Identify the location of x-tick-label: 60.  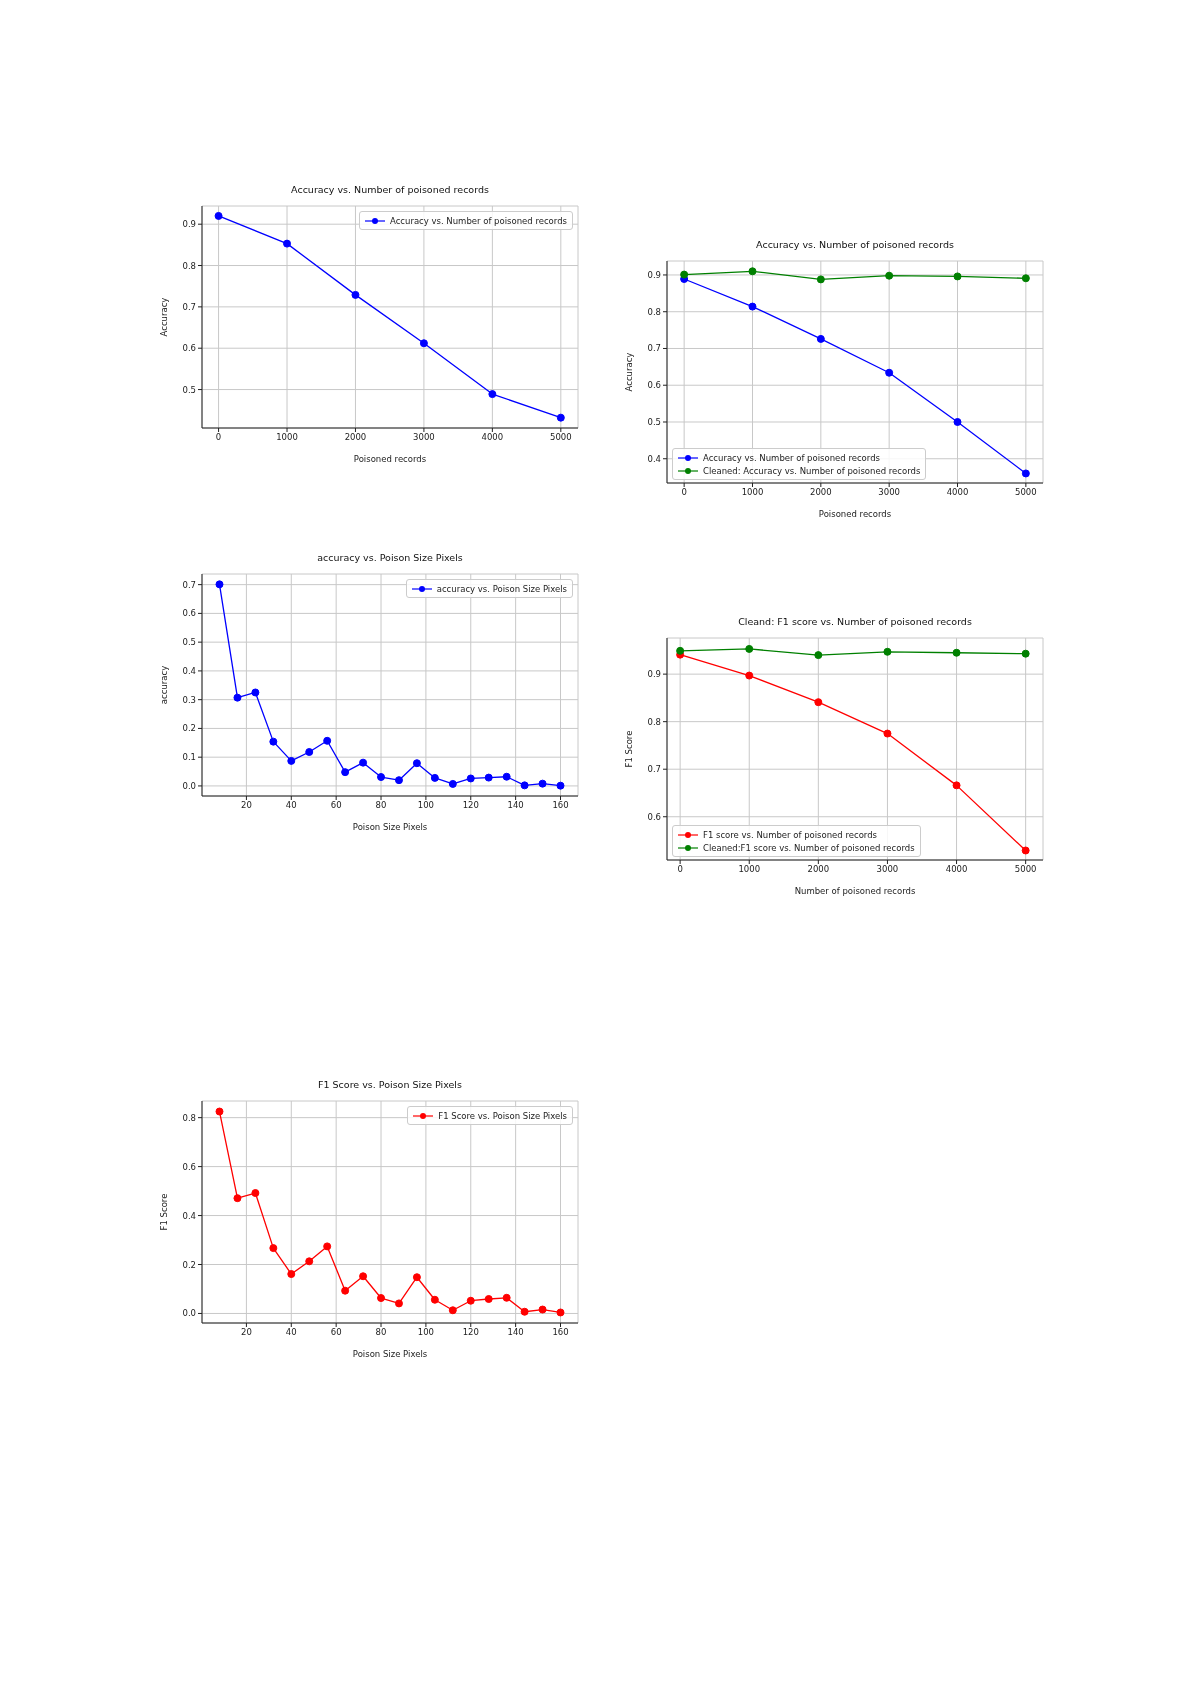
(336, 805).